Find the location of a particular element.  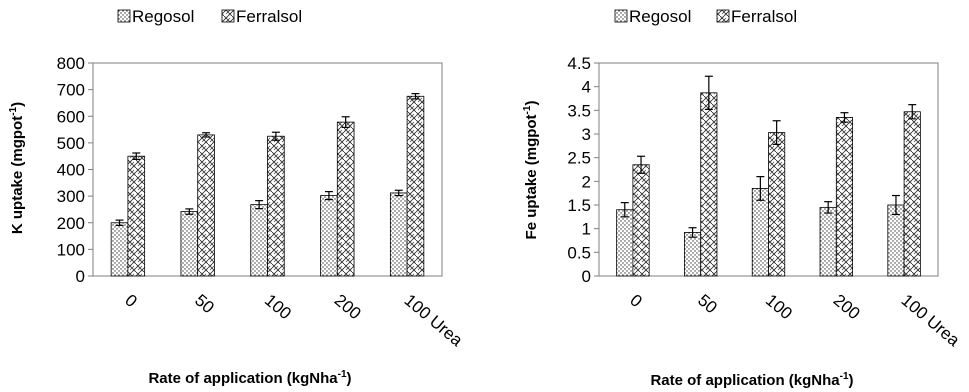

y-tick-label: 700 is located at coordinates (71, 90).